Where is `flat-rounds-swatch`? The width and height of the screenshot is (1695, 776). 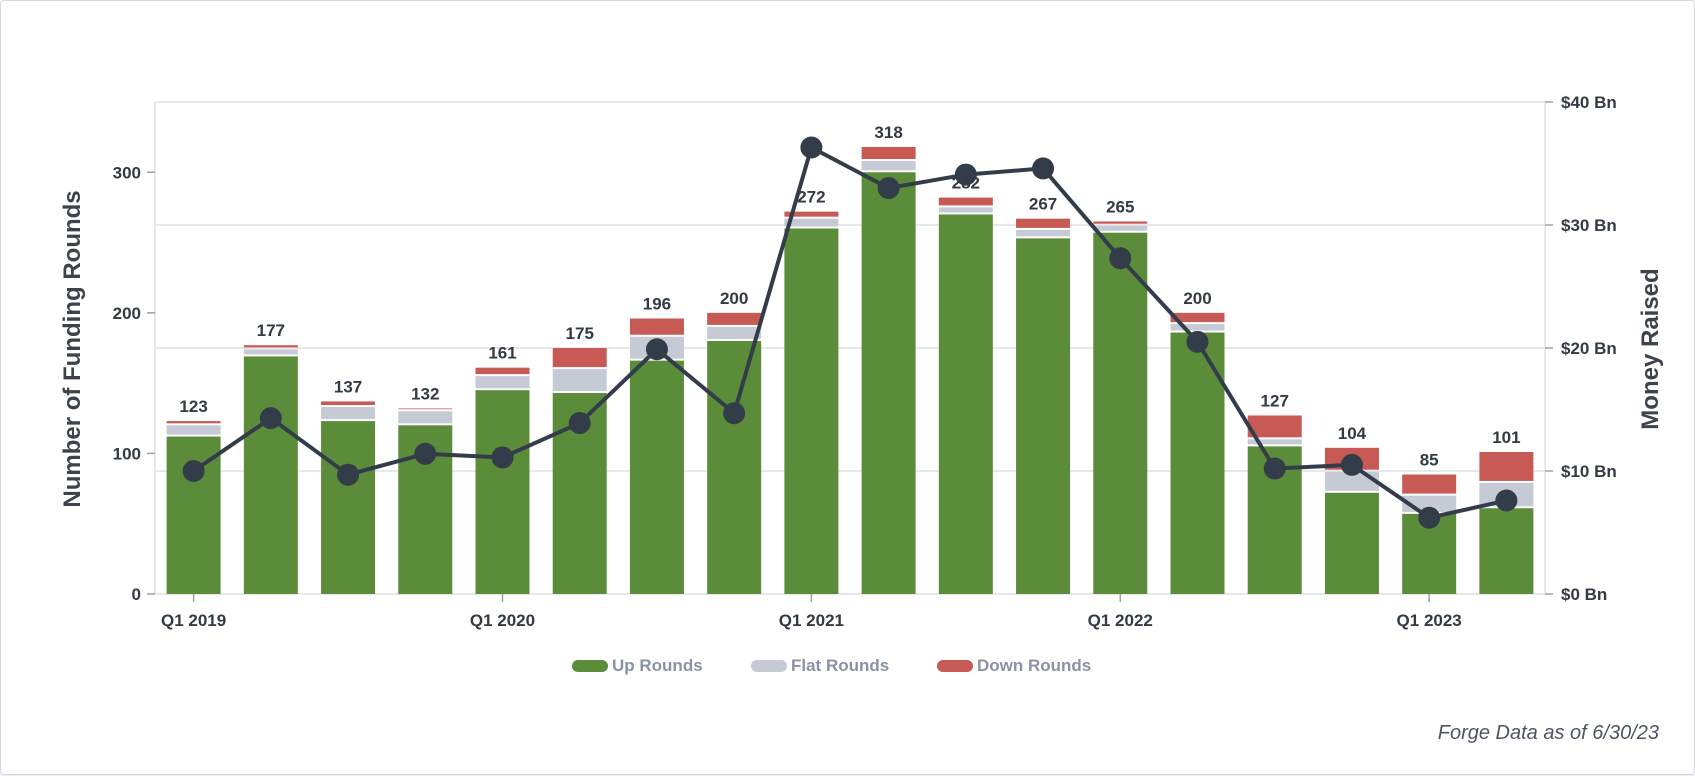 flat-rounds-swatch is located at coordinates (769, 666).